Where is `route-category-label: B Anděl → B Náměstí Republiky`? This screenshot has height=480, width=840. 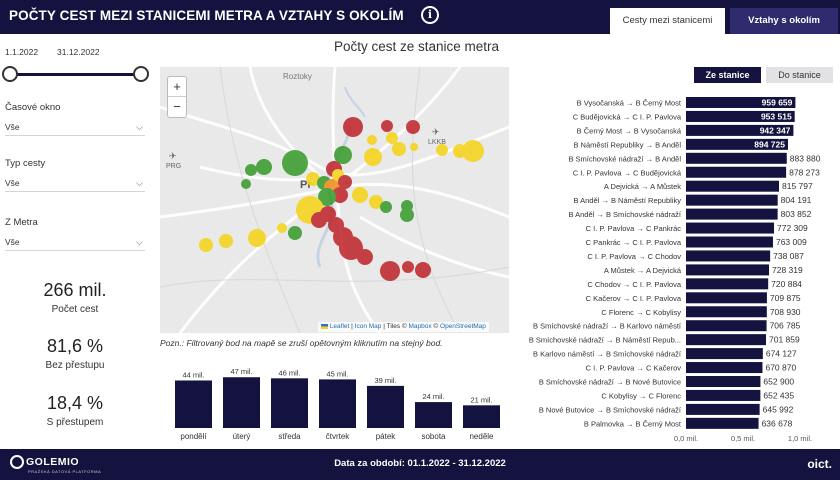
route-category-label: B Anděl → B Náměstí Republiky is located at coordinates (627, 200).